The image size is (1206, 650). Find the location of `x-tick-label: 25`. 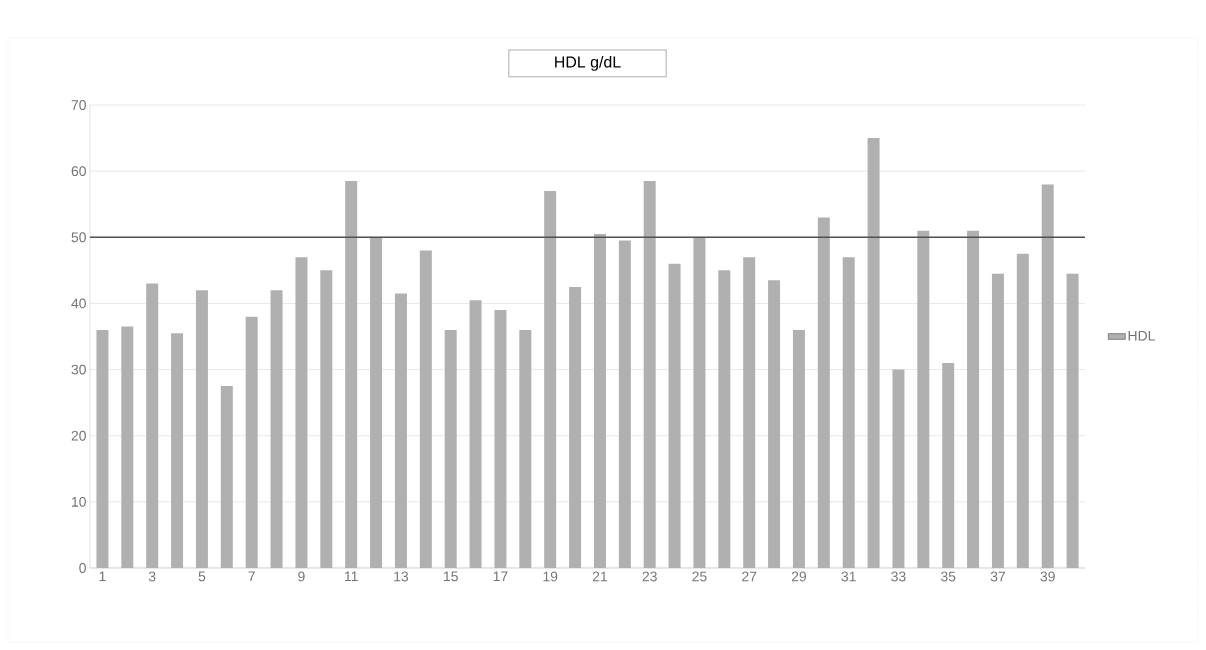

x-tick-label: 25 is located at coordinates (699, 576).